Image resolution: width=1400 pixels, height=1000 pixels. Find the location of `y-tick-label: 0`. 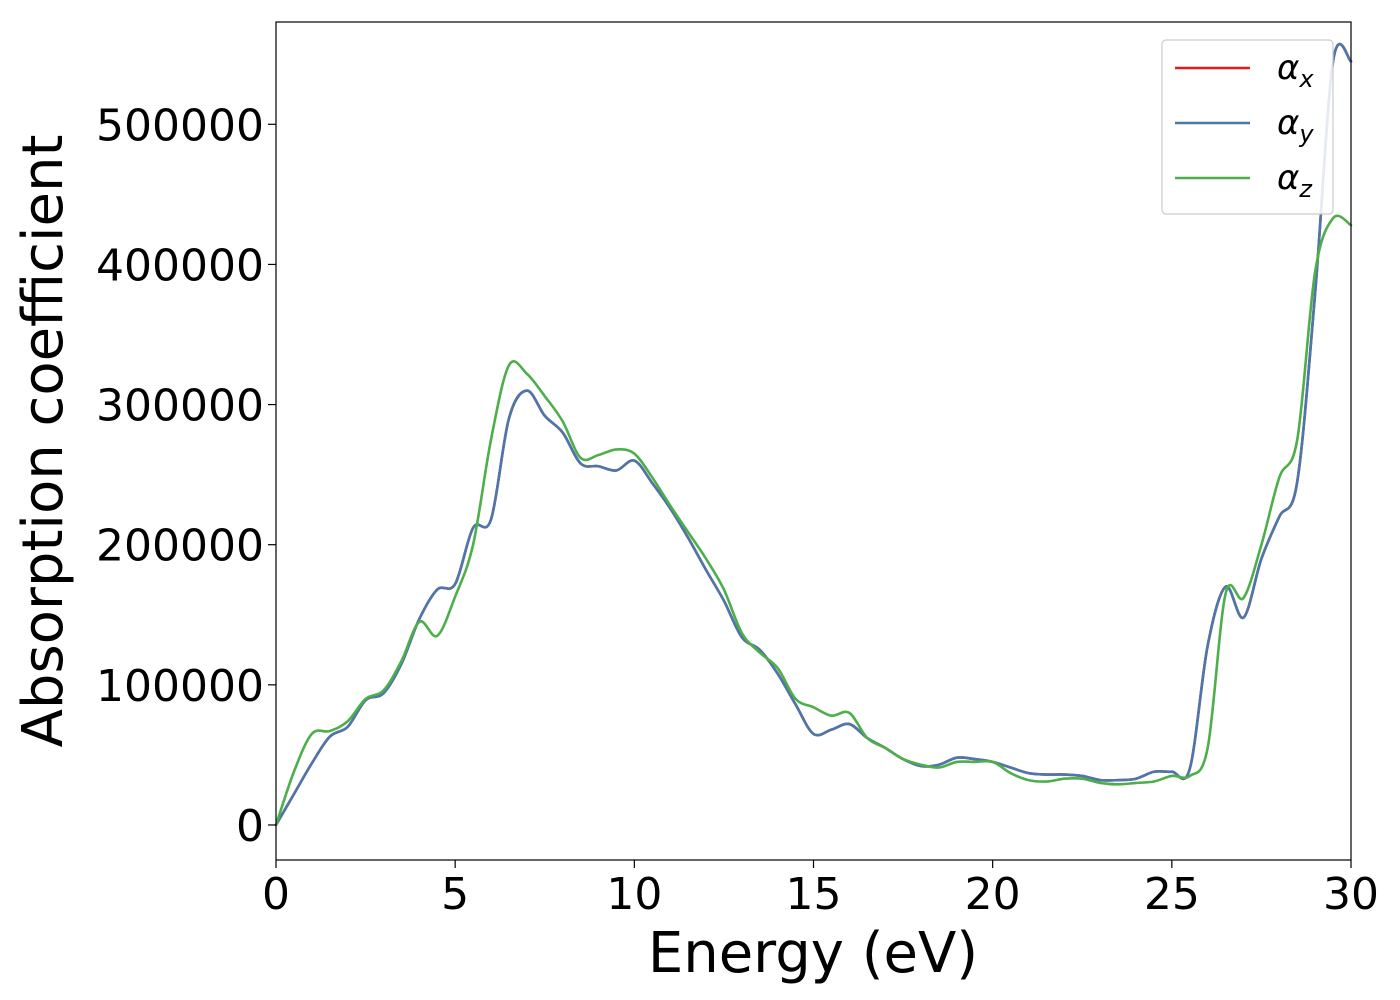

y-tick-label: 0 is located at coordinates (250, 826).